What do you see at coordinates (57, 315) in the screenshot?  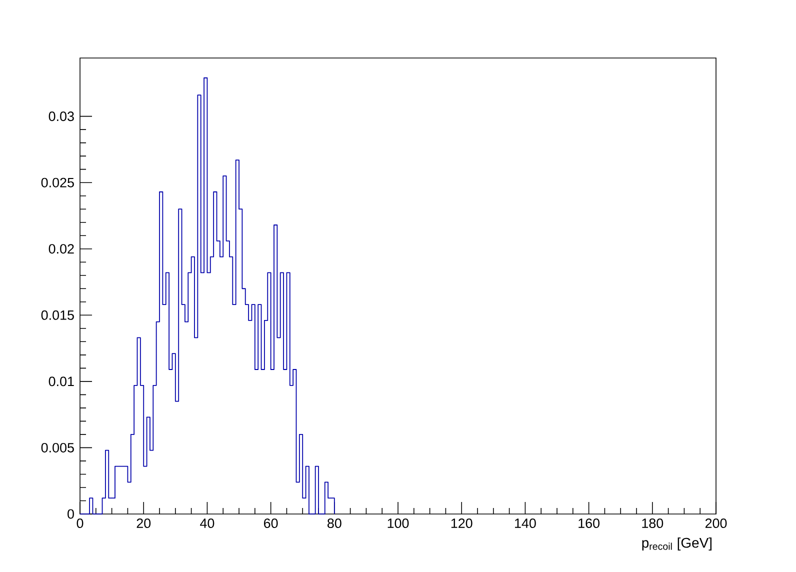 I see `y-tick-label: 0.015` at bounding box center [57, 315].